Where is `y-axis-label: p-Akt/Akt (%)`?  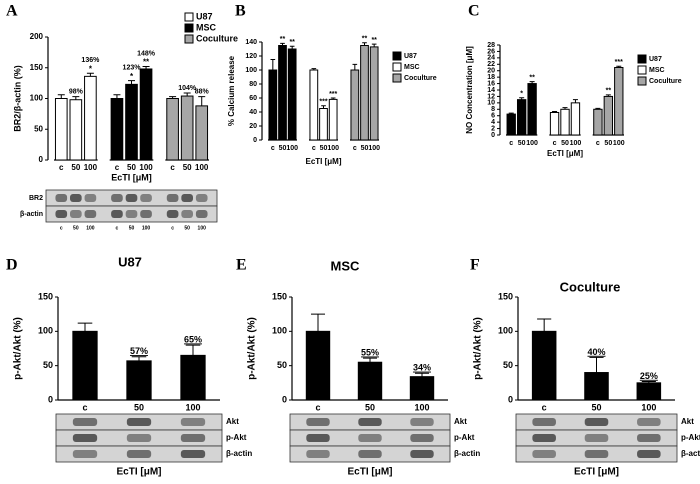 y-axis-label: p-Akt/Akt (%) is located at coordinates (18, 348).